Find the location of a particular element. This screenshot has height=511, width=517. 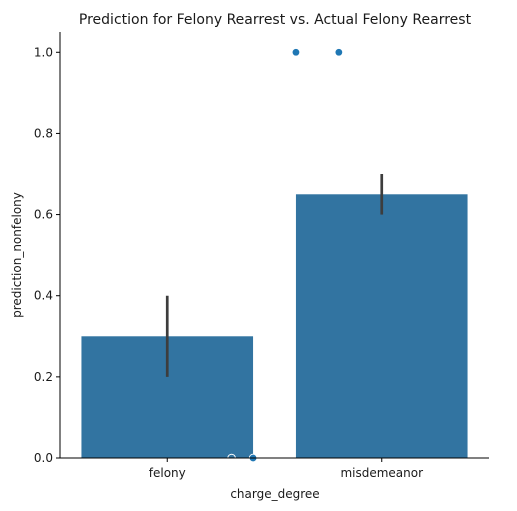

x-tick-label-misdemeanor: misdemeanor is located at coordinates (381, 473).